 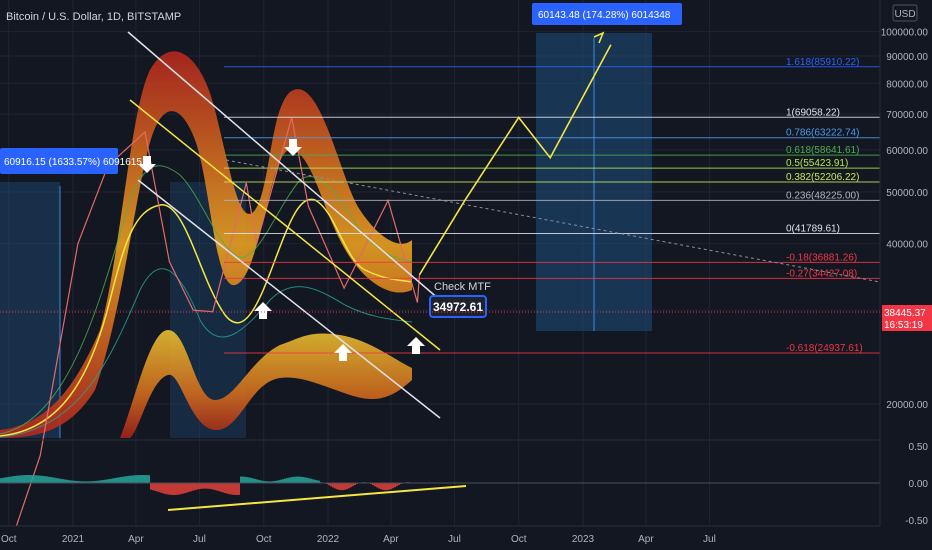 What do you see at coordinates (599, 37) in the screenshot?
I see `projection-arrowhead` at bounding box center [599, 37].